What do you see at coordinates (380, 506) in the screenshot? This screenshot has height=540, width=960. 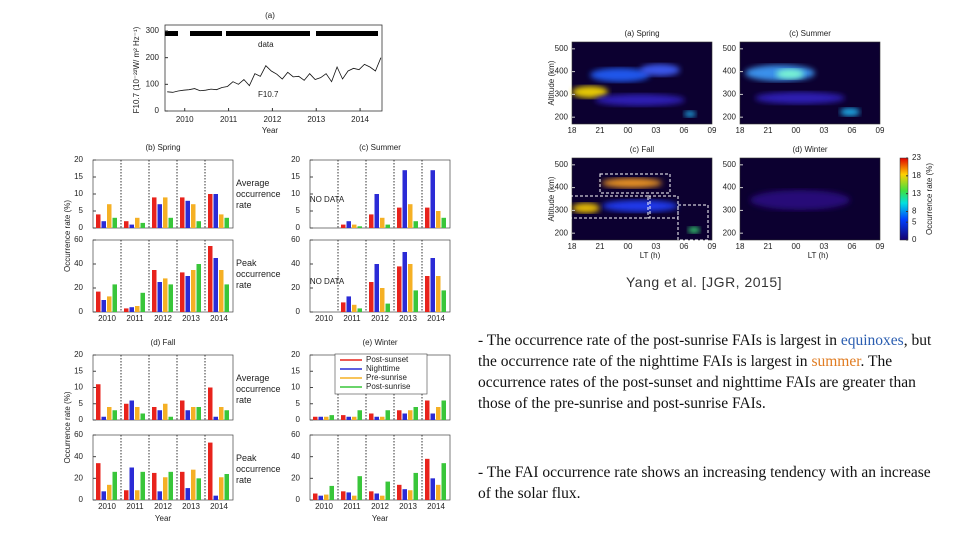 I see `x-tick-label: 2012` at bounding box center [380, 506].